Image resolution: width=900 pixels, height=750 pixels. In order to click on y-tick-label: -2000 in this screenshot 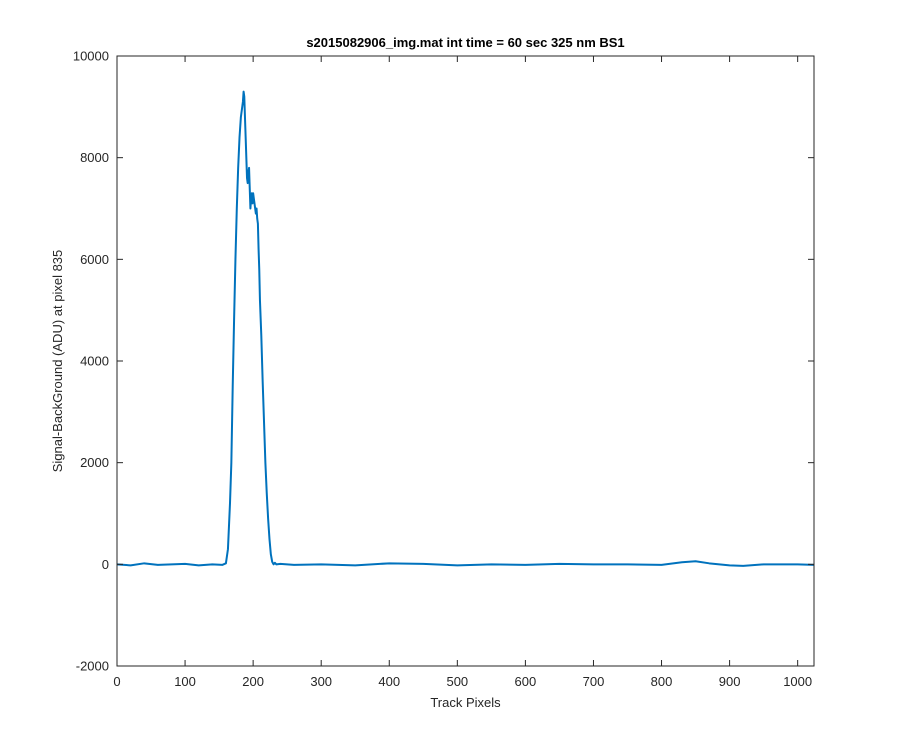, I will do `click(92, 666)`.